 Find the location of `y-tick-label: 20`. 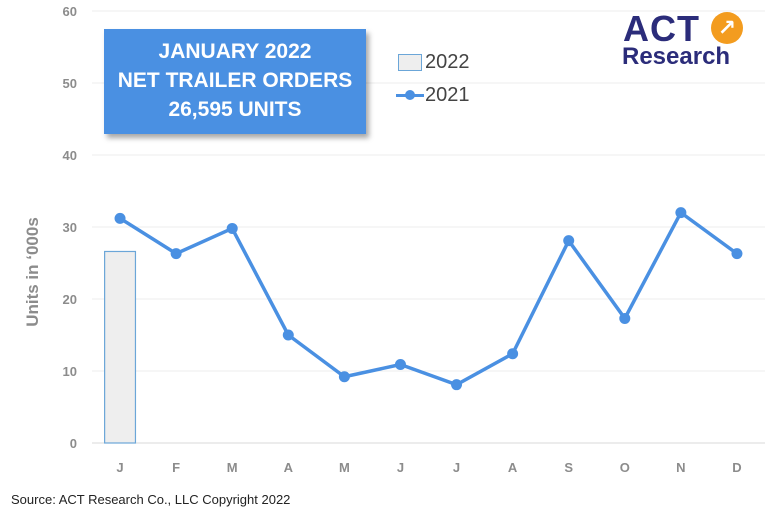

y-tick-label: 20 is located at coordinates (70, 299).